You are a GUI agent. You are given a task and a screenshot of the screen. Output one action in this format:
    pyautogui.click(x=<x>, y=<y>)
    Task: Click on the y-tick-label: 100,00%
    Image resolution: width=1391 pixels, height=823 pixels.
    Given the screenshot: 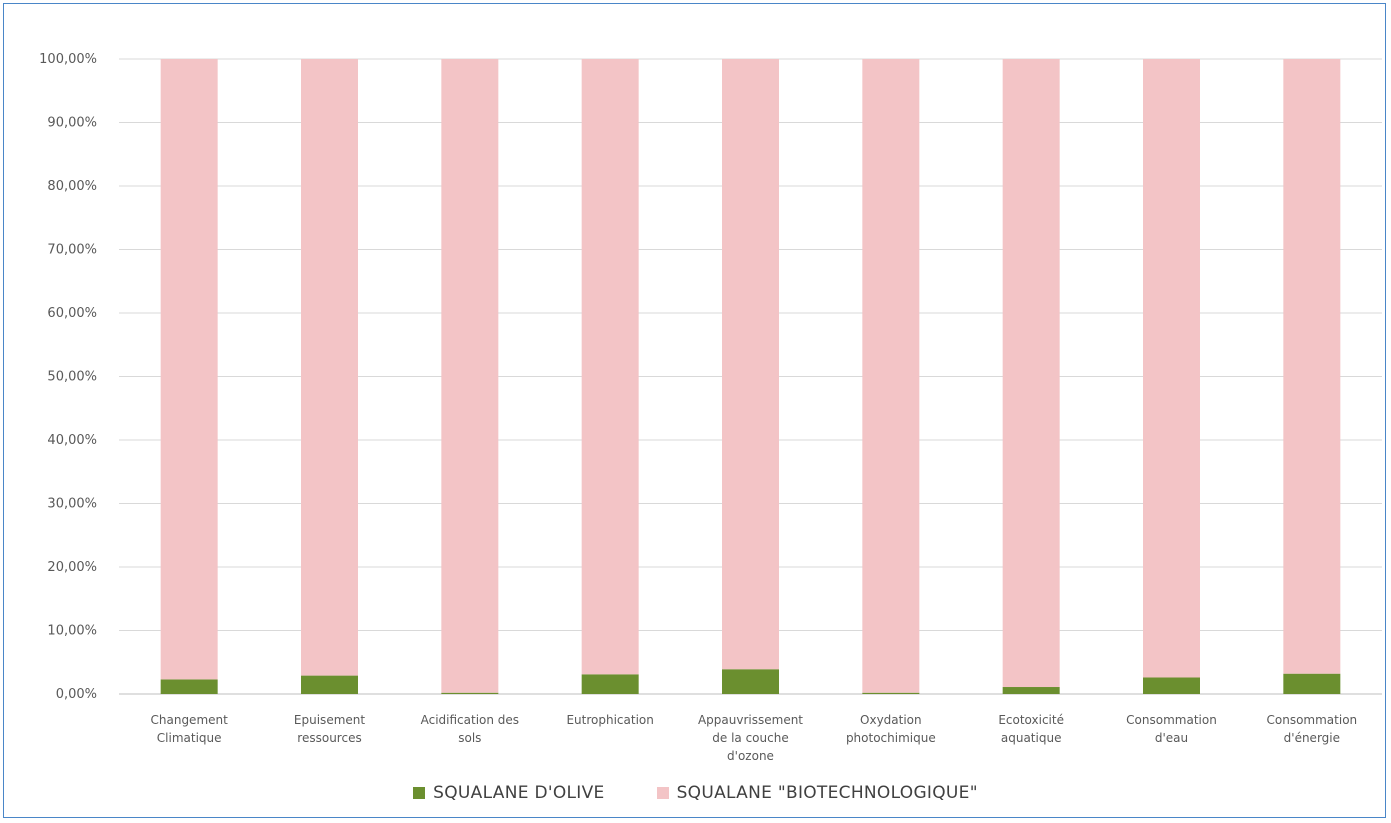 What is the action you would take?
    pyautogui.click(x=68, y=59)
    